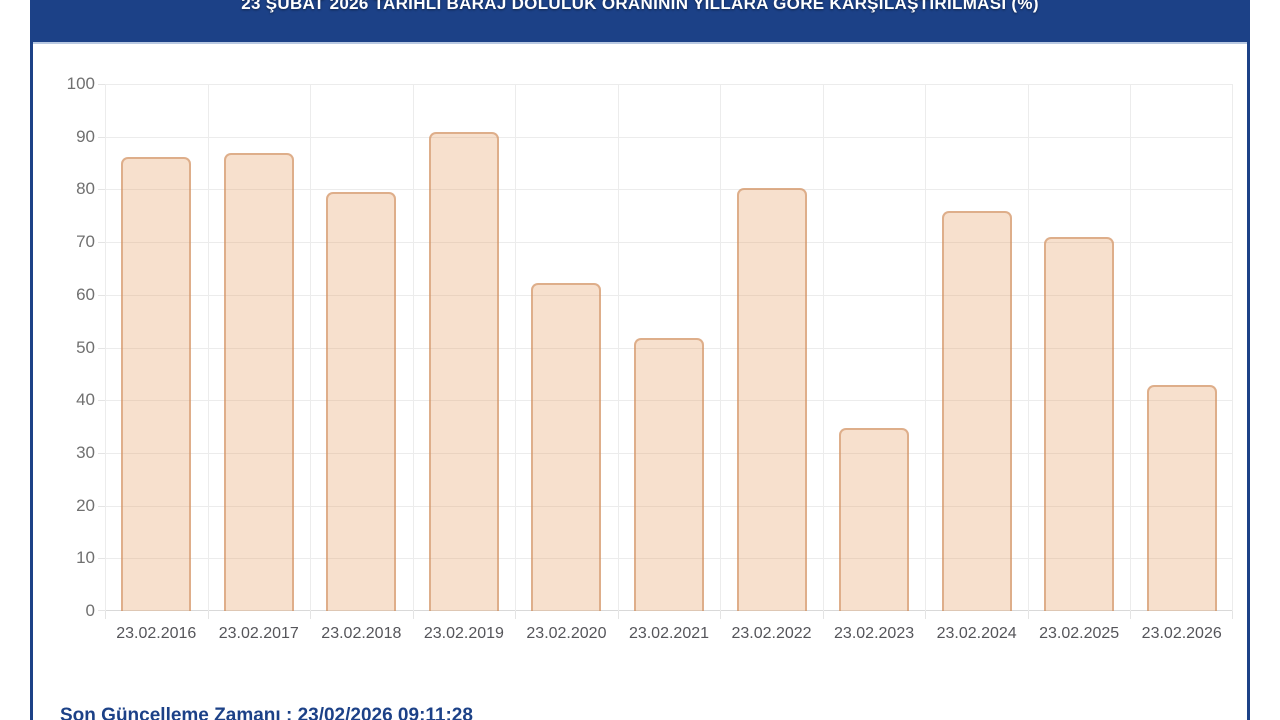  What do you see at coordinates (80, 83) in the screenshot?
I see `y-axis-label-100: 100` at bounding box center [80, 83].